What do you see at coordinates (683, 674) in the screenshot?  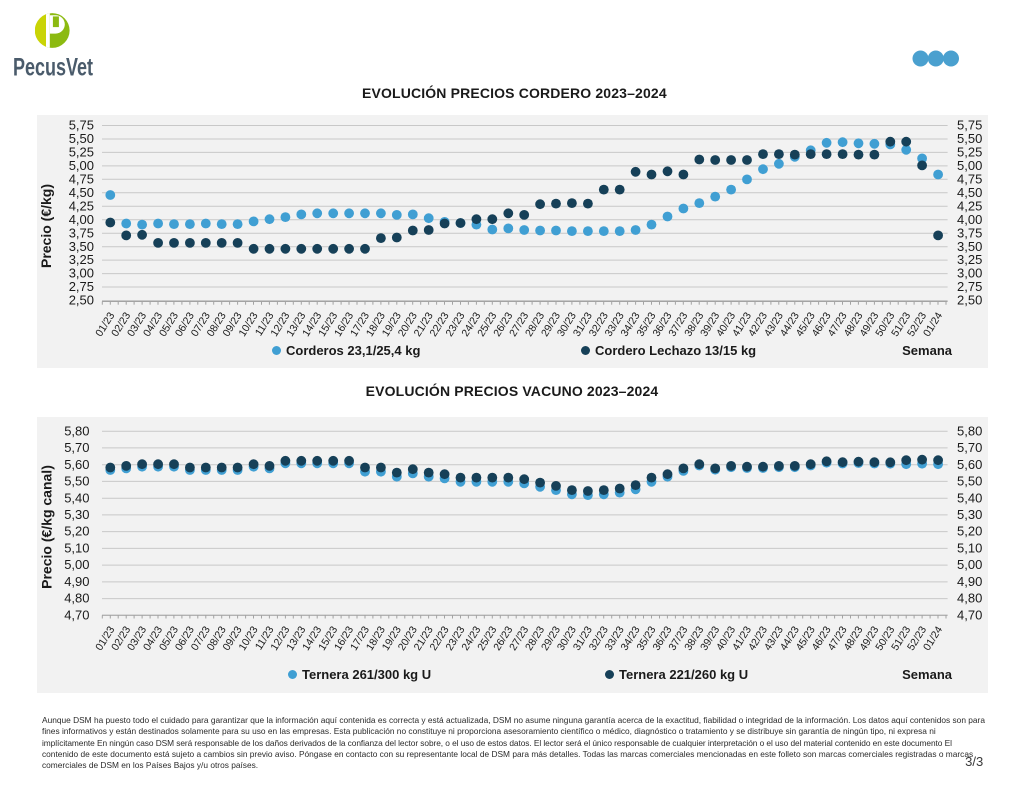 I see `svg-text: Ternera 221/260 kg U` at bounding box center [683, 674].